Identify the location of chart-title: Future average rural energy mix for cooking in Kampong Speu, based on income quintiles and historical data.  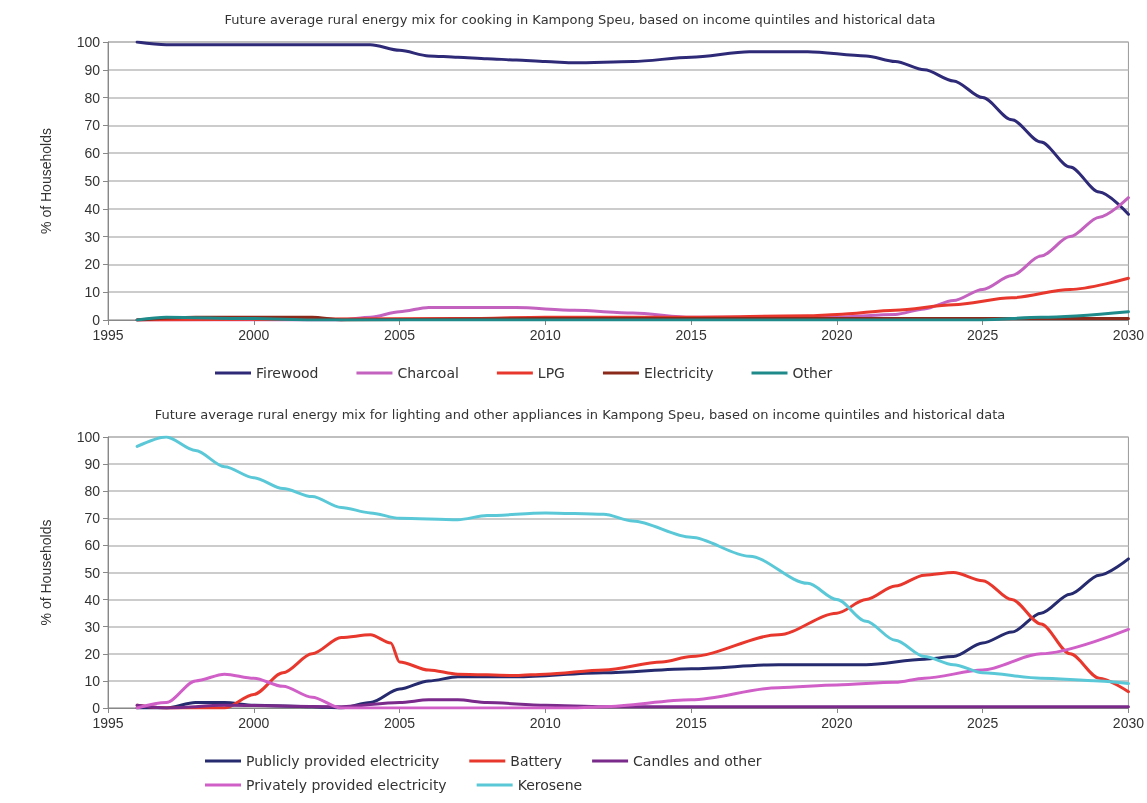
(580, 19).